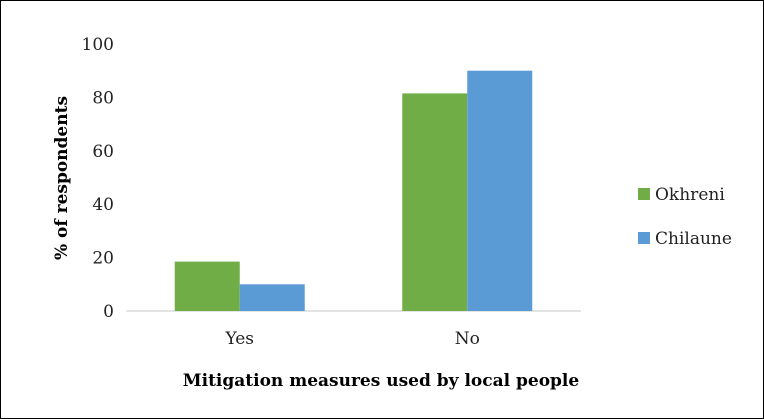  I want to click on legend: Okhreni Chilaune, so click(685, 217).